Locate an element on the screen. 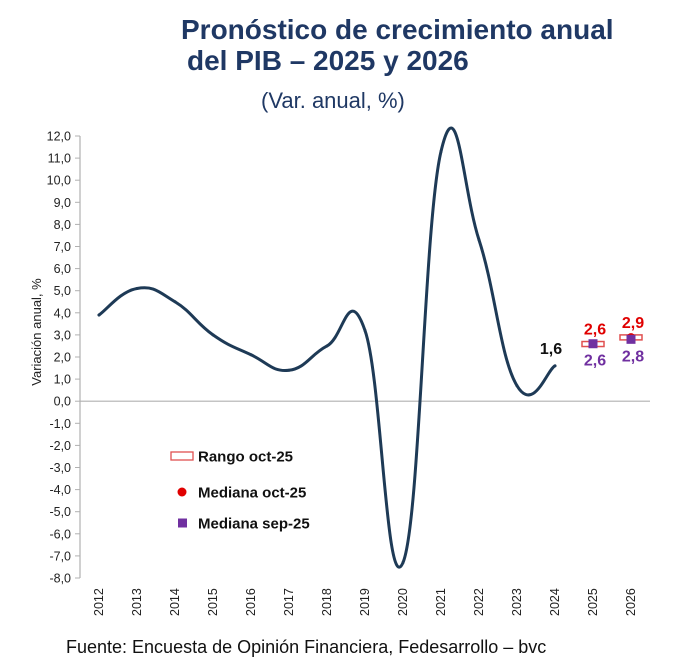  y-tick-label: 3,0 is located at coordinates (62, 335).